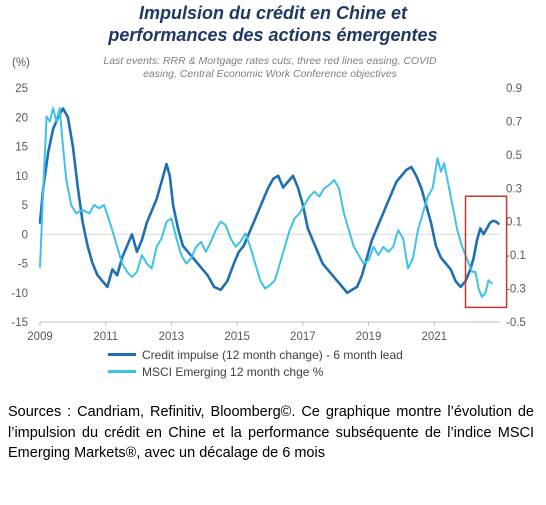 The width and height of the screenshot is (546, 505). I want to click on chart-title-line-2: performances des actions émergentes, so click(273, 35).